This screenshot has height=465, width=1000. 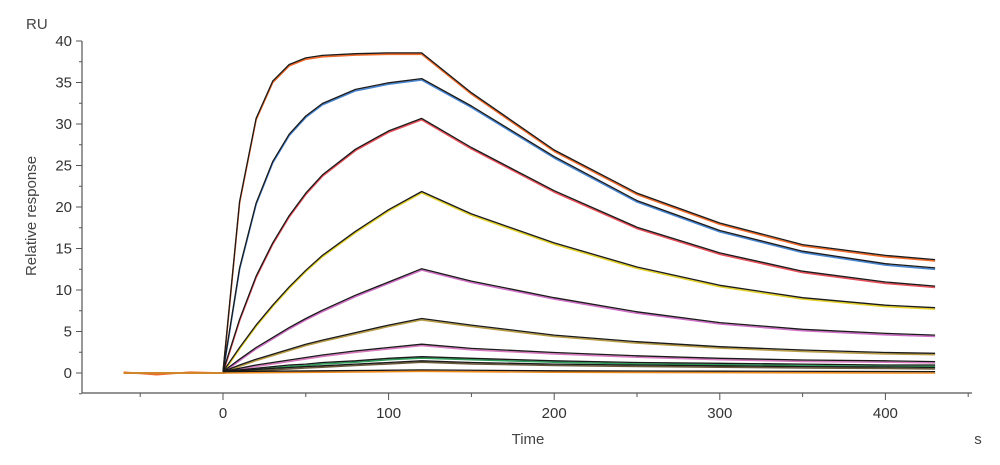 I want to click on y-unit-label: RU, so click(x=37, y=24).